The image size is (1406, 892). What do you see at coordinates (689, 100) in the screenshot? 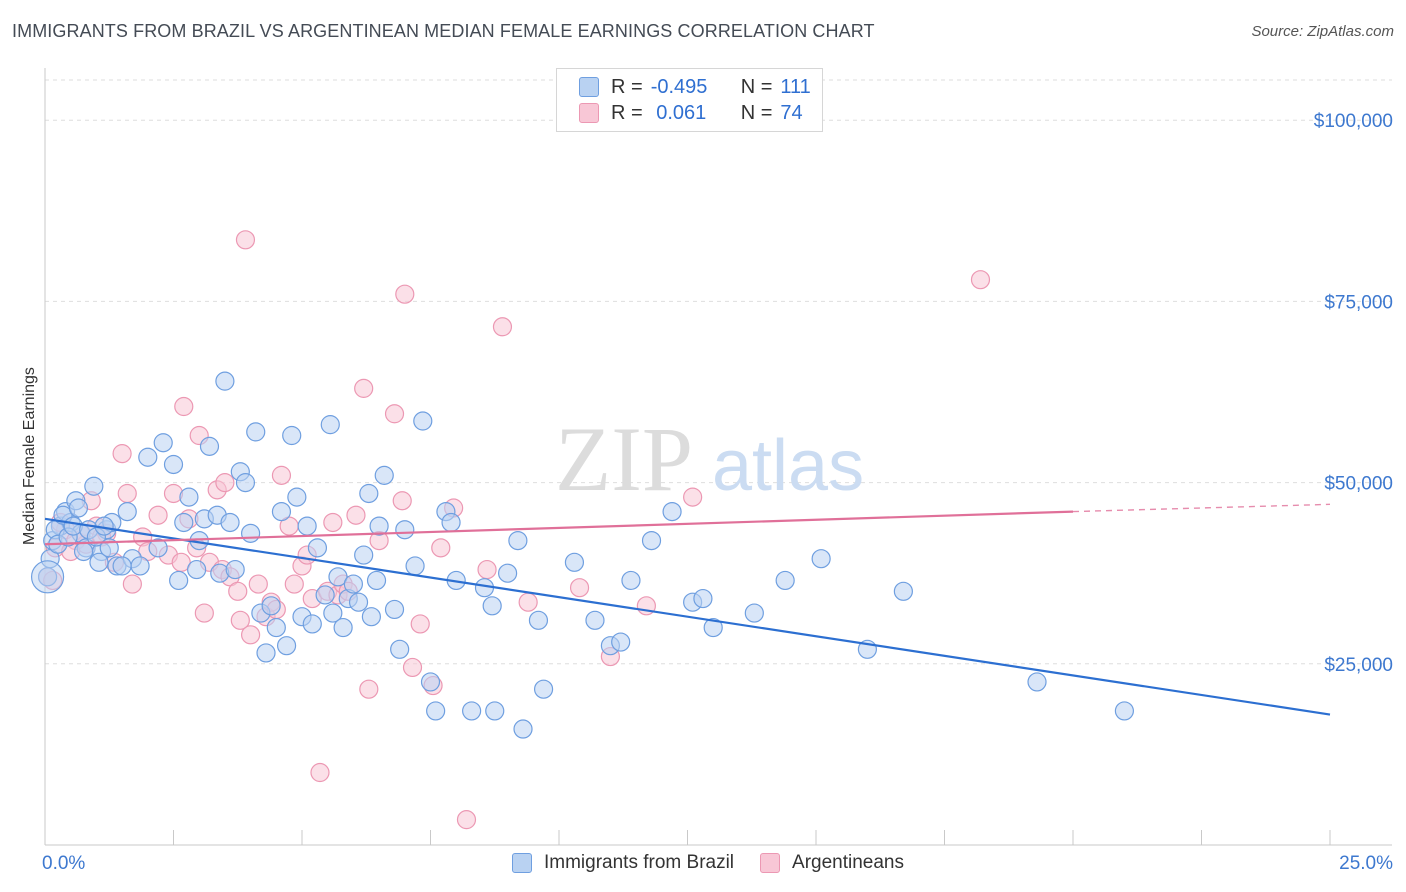
I see `correlation-legend: R = -0.495 N = 111 R = 0.061 N = 74` at bounding box center [689, 100].